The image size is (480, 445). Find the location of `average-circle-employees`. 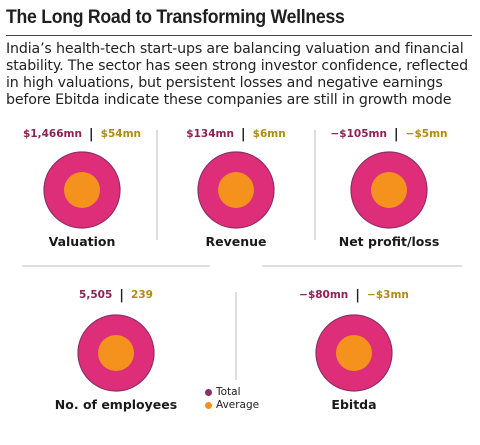

average-circle-employees is located at coordinates (116, 353).